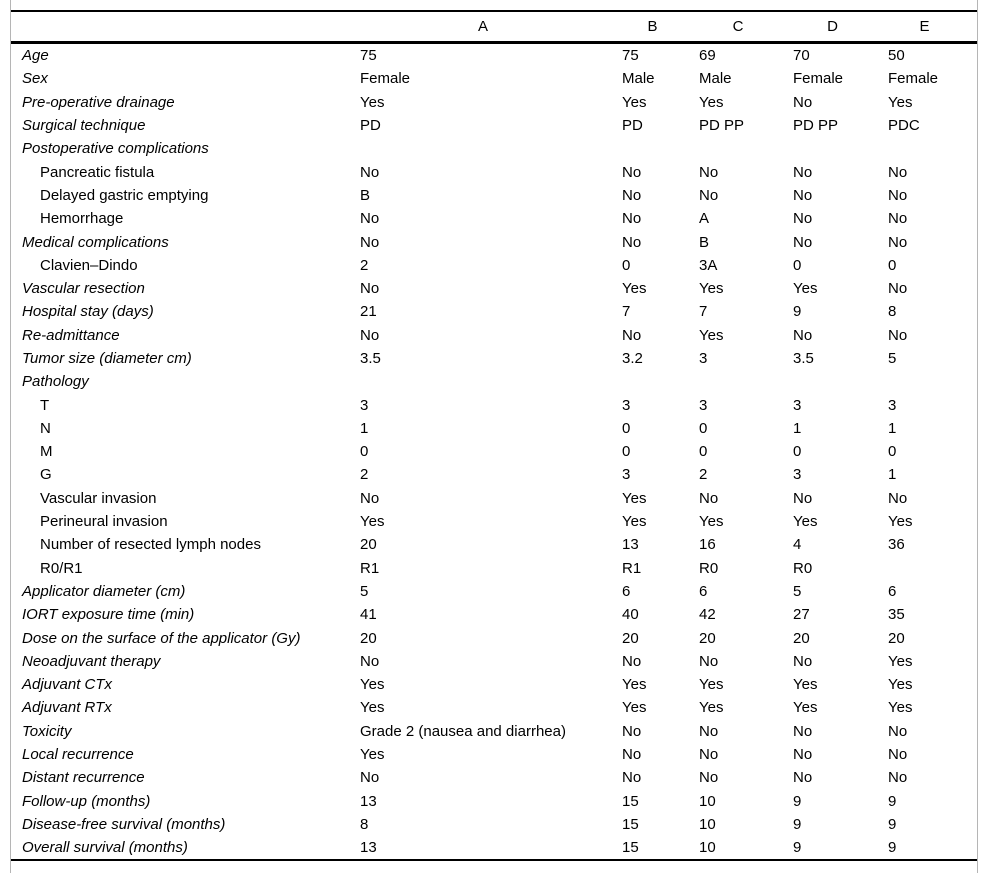 The width and height of the screenshot is (989, 873). Describe the element at coordinates (494, 521) in the screenshot. I see `table-row: Perineural invasion Yes Yes Yes Yes Yes` at that location.